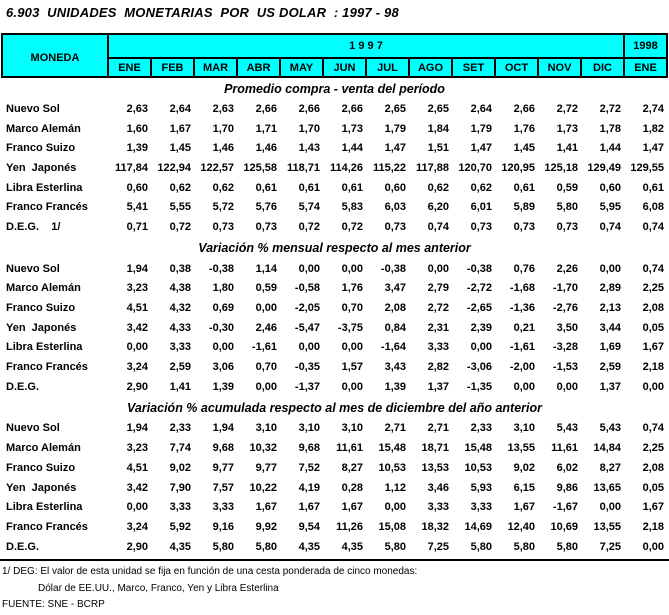 The height and width of the screenshot is (615, 669). I want to click on value-cell: 2,90, so click(137, 546).